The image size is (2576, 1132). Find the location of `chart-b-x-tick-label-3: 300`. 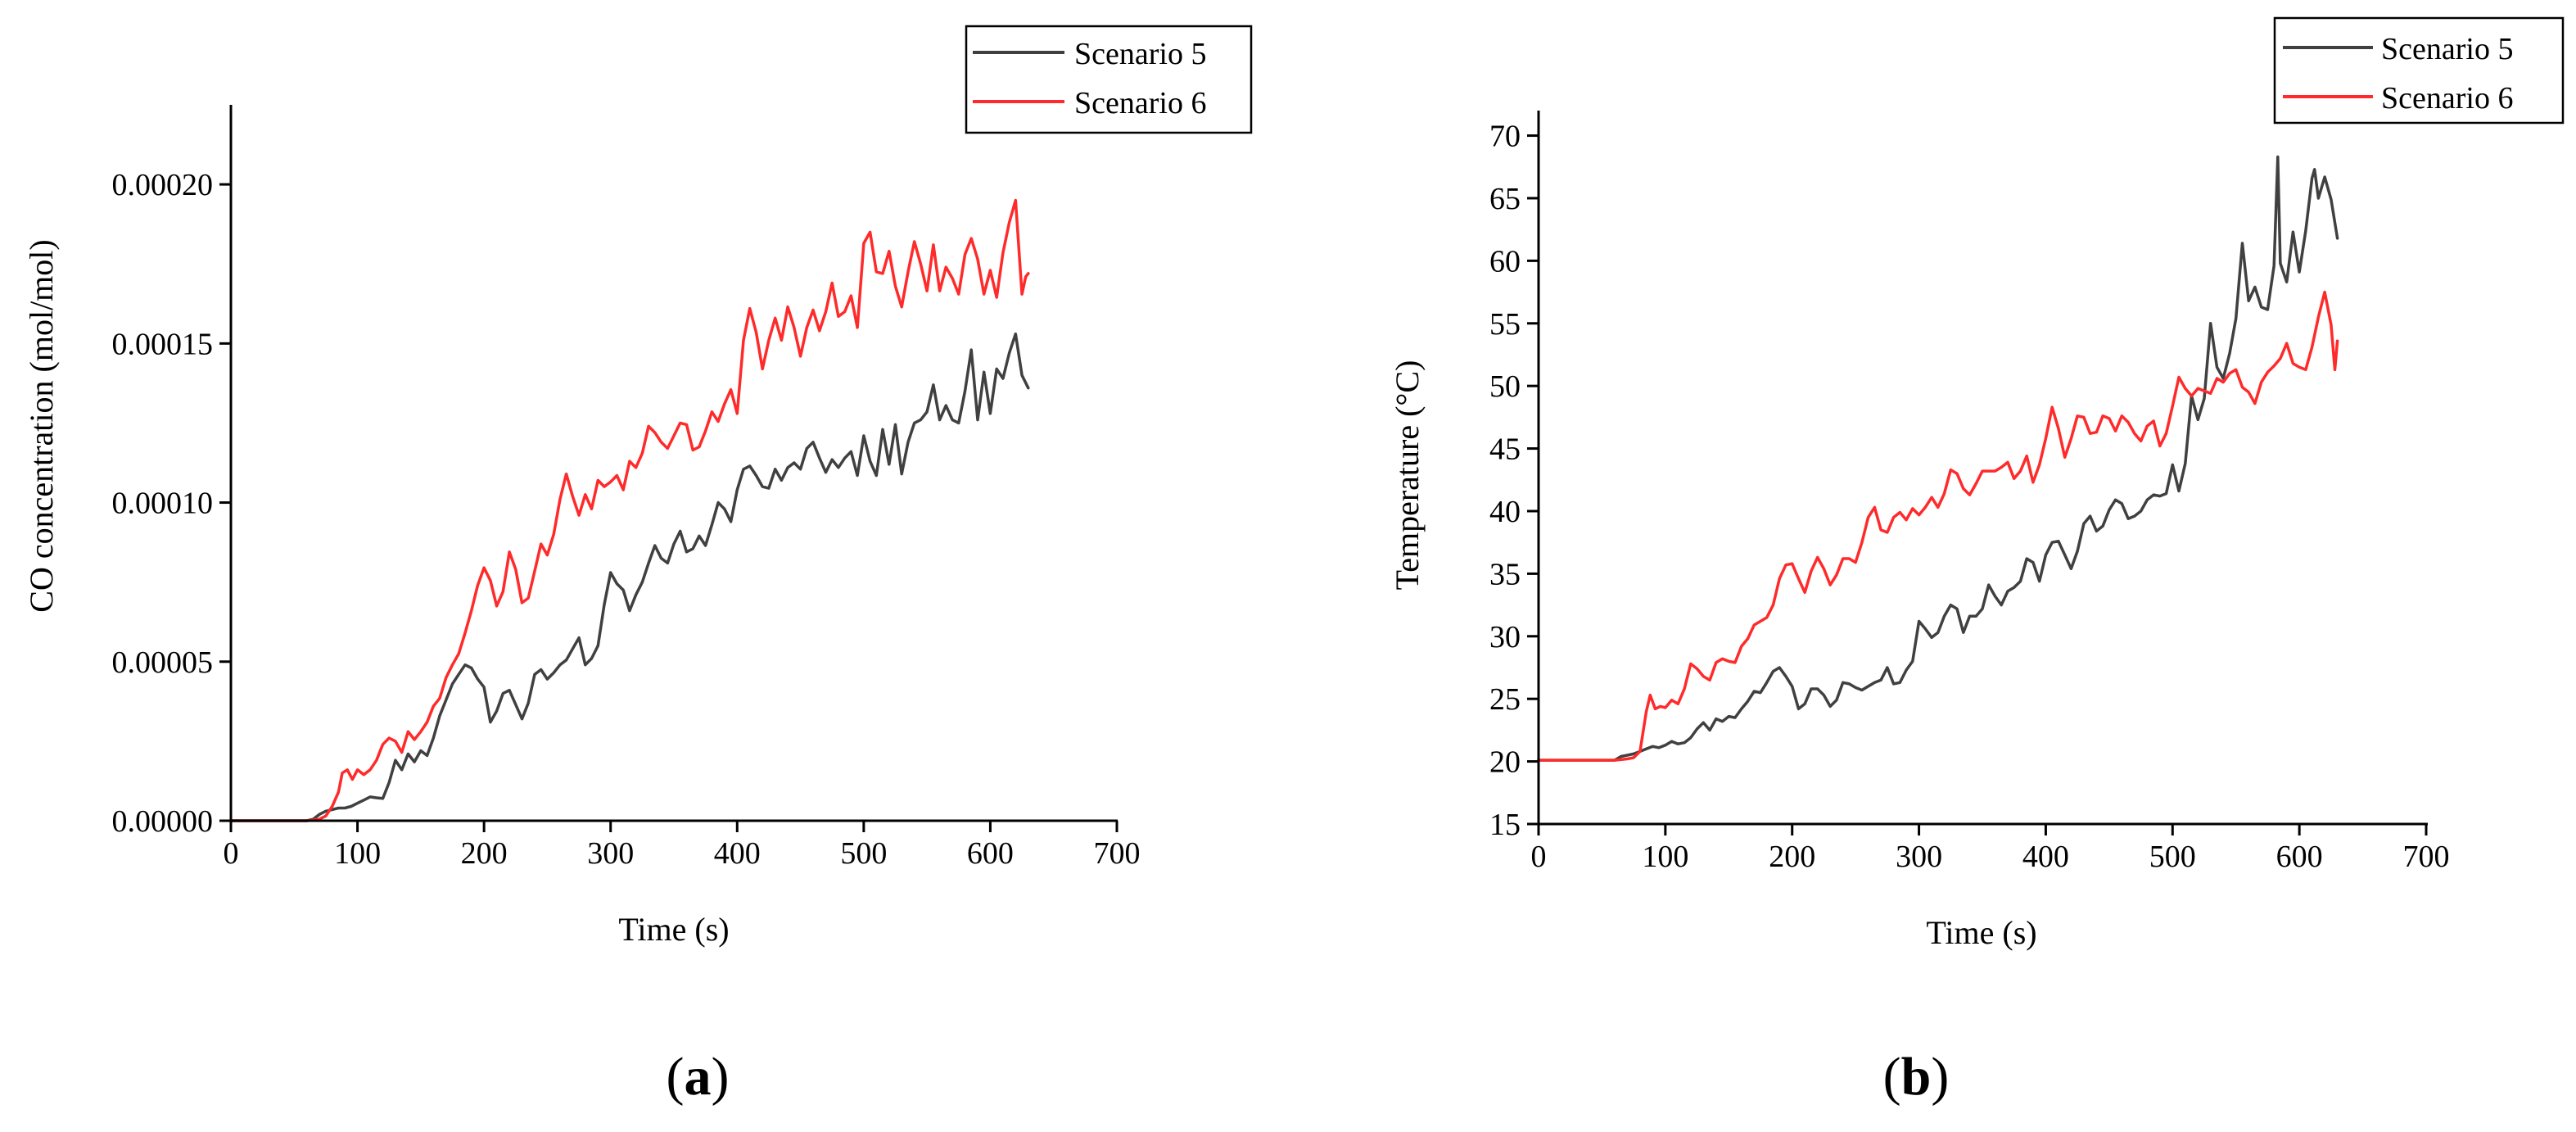

chart-b-x-tick-label-3: 300 is located at coordinates (1919, 857).